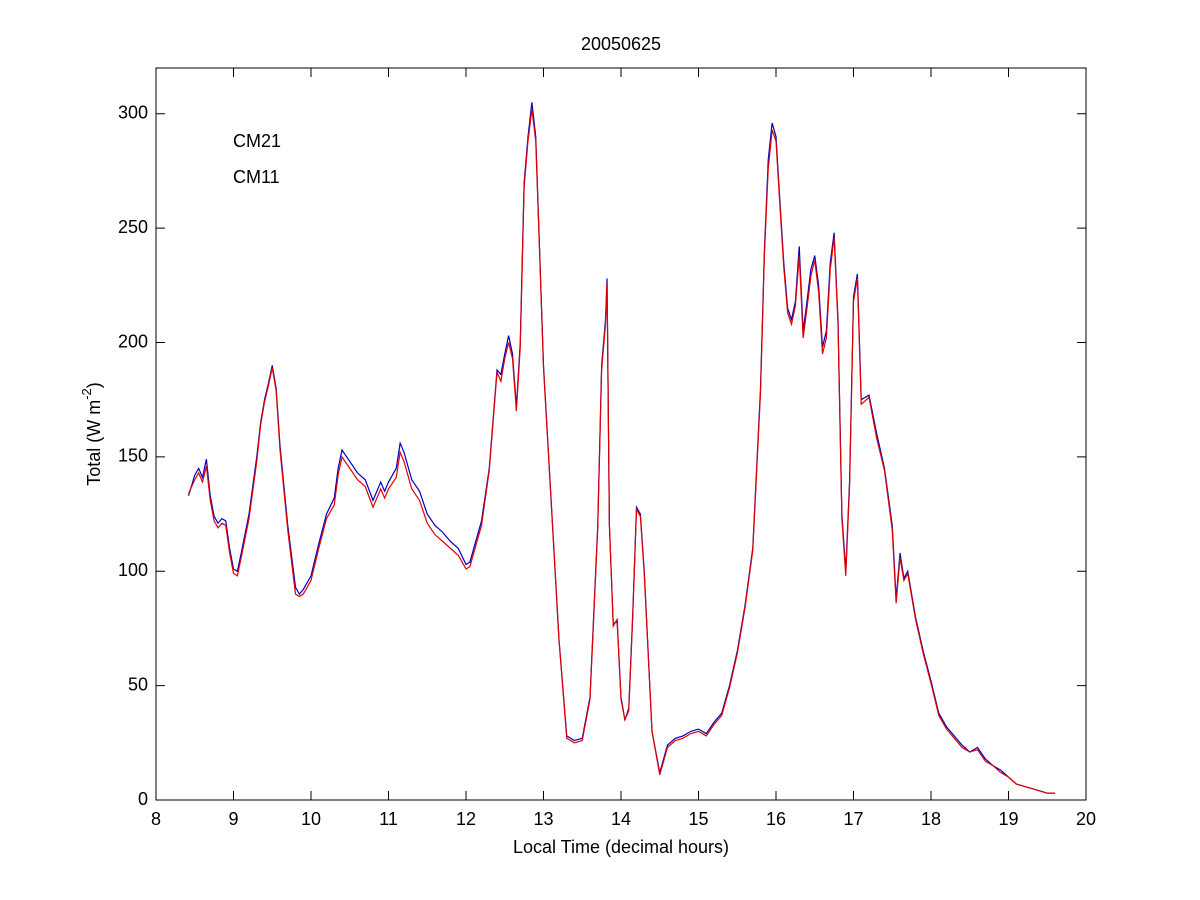  Describe the element at coordinates (133, 113) in the screenshot. I see `y-tick-label: 300` at that location.